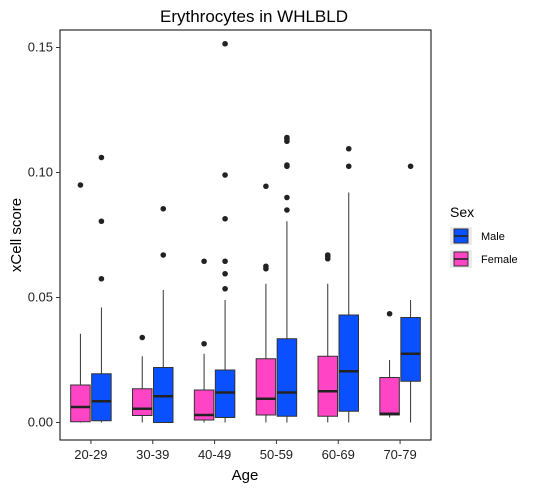  Describe the element at coordinates (152, 454) in the screenshot. I see `x-tick-label: 30-39` at that location.